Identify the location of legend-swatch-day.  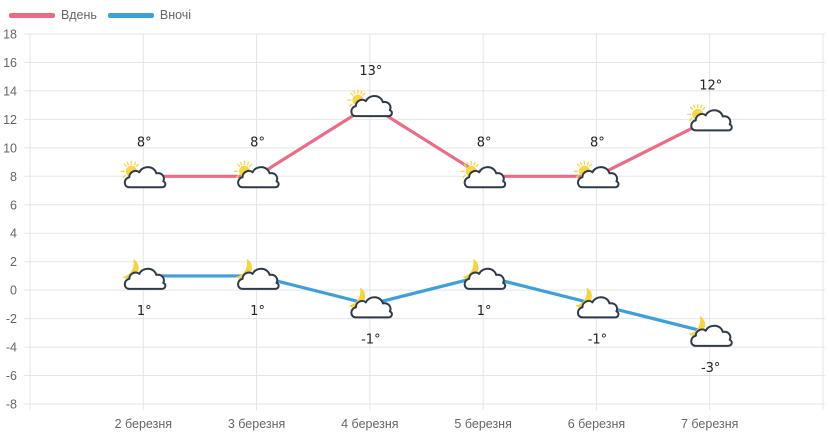
(32, 15).